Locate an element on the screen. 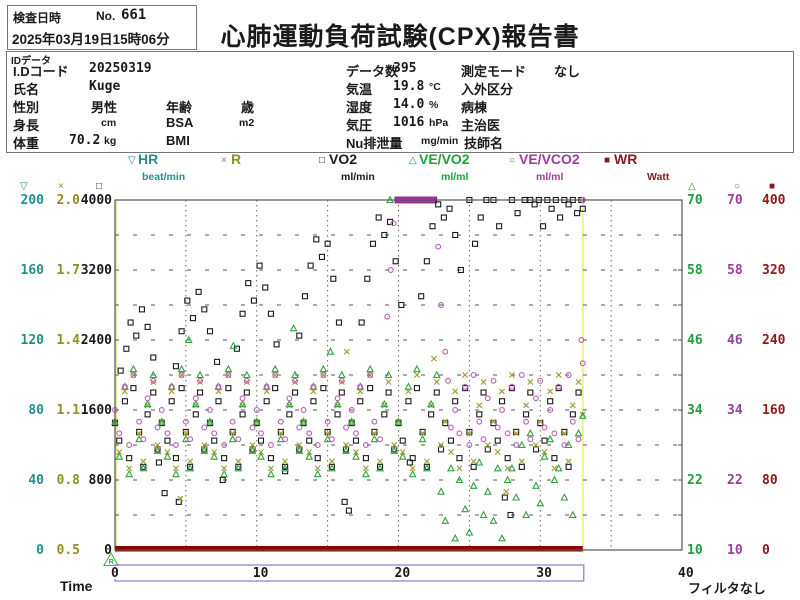 The width and height of the screenshot is (800, 600). rest-phase-marker: R is located at coordinates (111, 558).